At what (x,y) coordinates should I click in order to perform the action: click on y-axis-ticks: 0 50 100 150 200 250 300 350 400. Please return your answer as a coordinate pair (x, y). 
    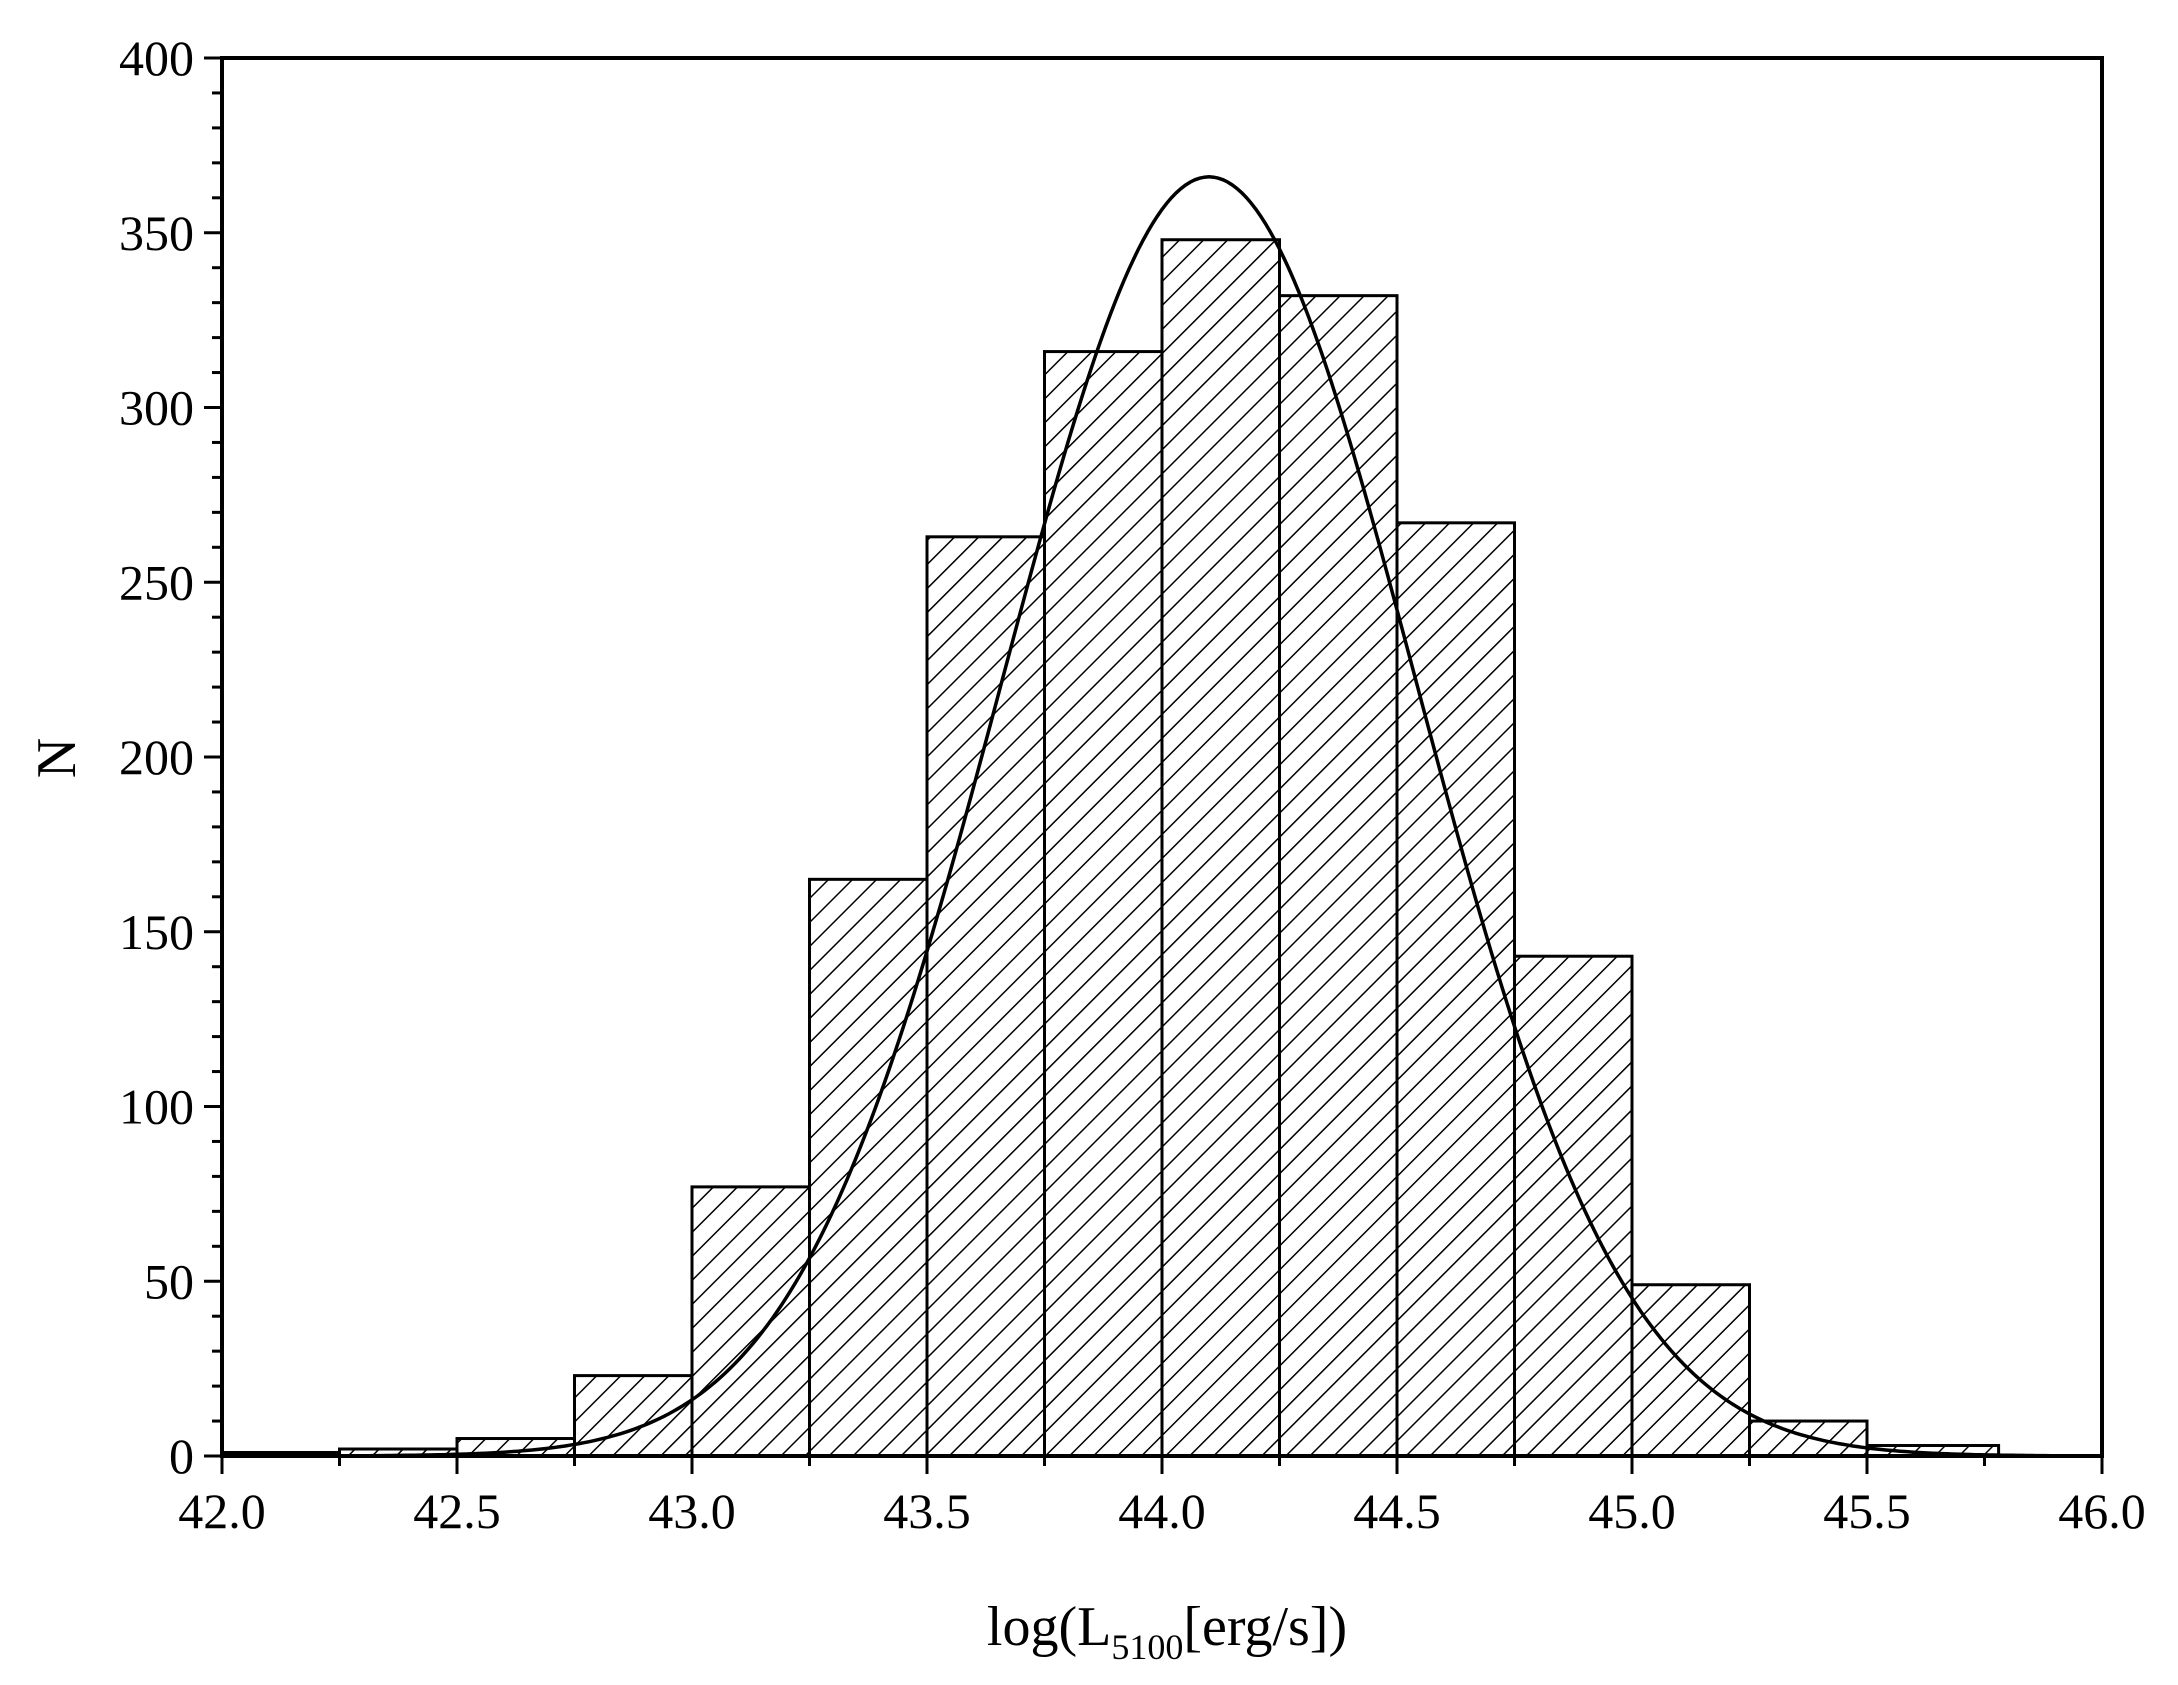
    Looking at the image, I should click on (170, 757).